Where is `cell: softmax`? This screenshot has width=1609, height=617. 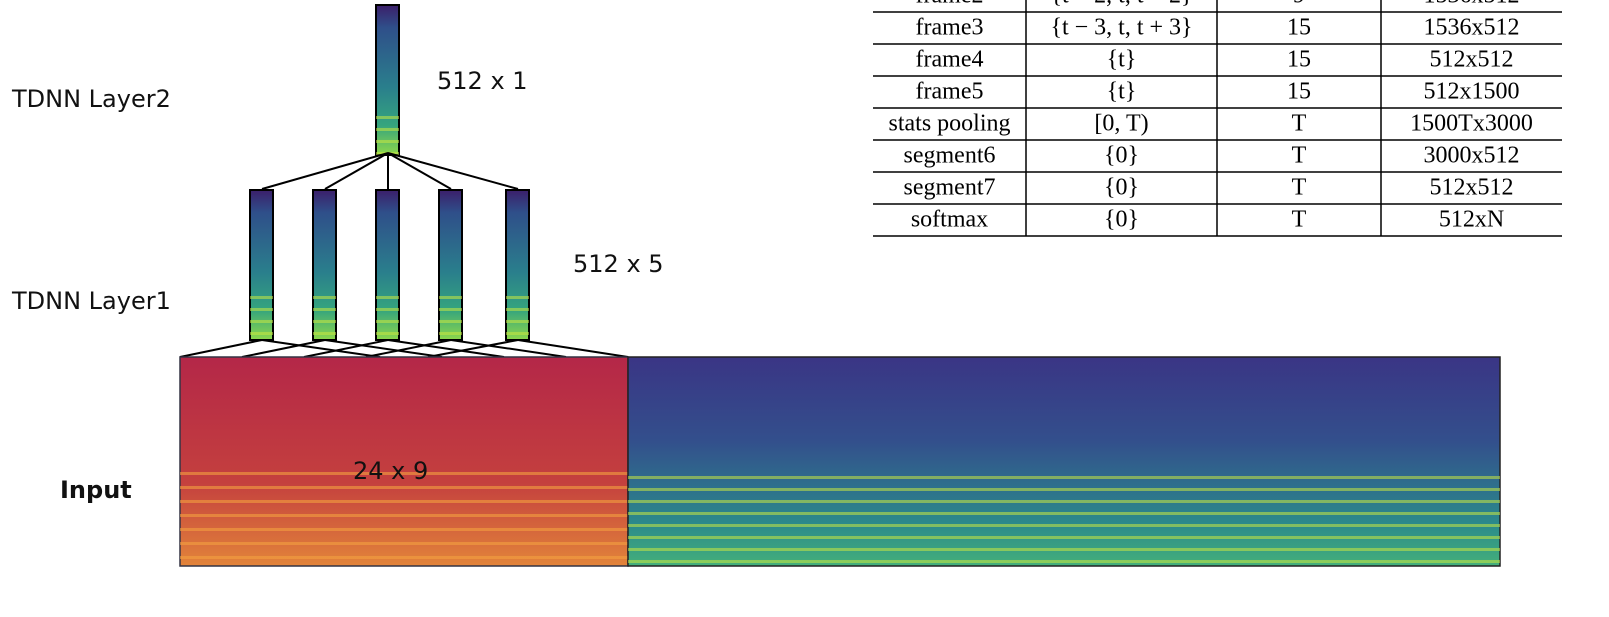
cell: softmax is located at coordinates (949, 220).